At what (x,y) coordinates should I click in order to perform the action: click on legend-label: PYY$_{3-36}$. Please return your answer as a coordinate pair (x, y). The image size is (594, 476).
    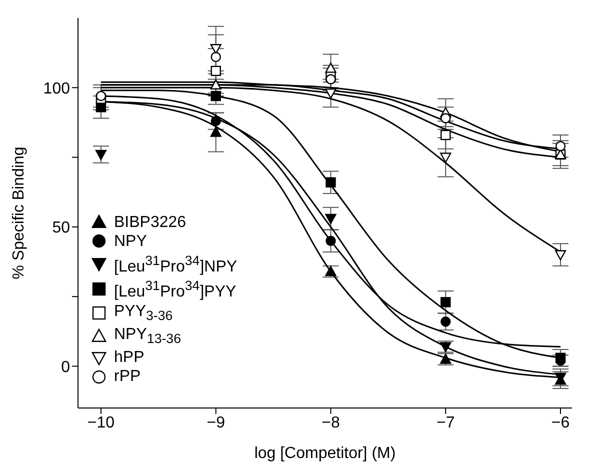
    Looking at the image, I should click on (143, 313).